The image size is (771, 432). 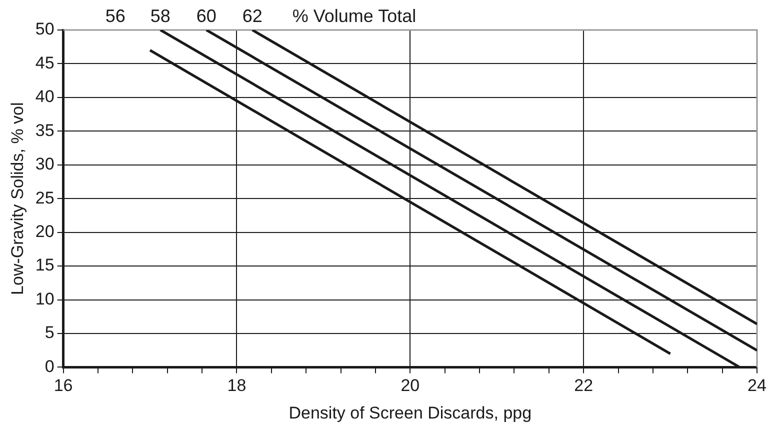 What do you see at coordinates (410, 412) in the screenshot?
I see `x-axis-title: Density of Screen Discards, ppg` at bounding box center [410, 412].